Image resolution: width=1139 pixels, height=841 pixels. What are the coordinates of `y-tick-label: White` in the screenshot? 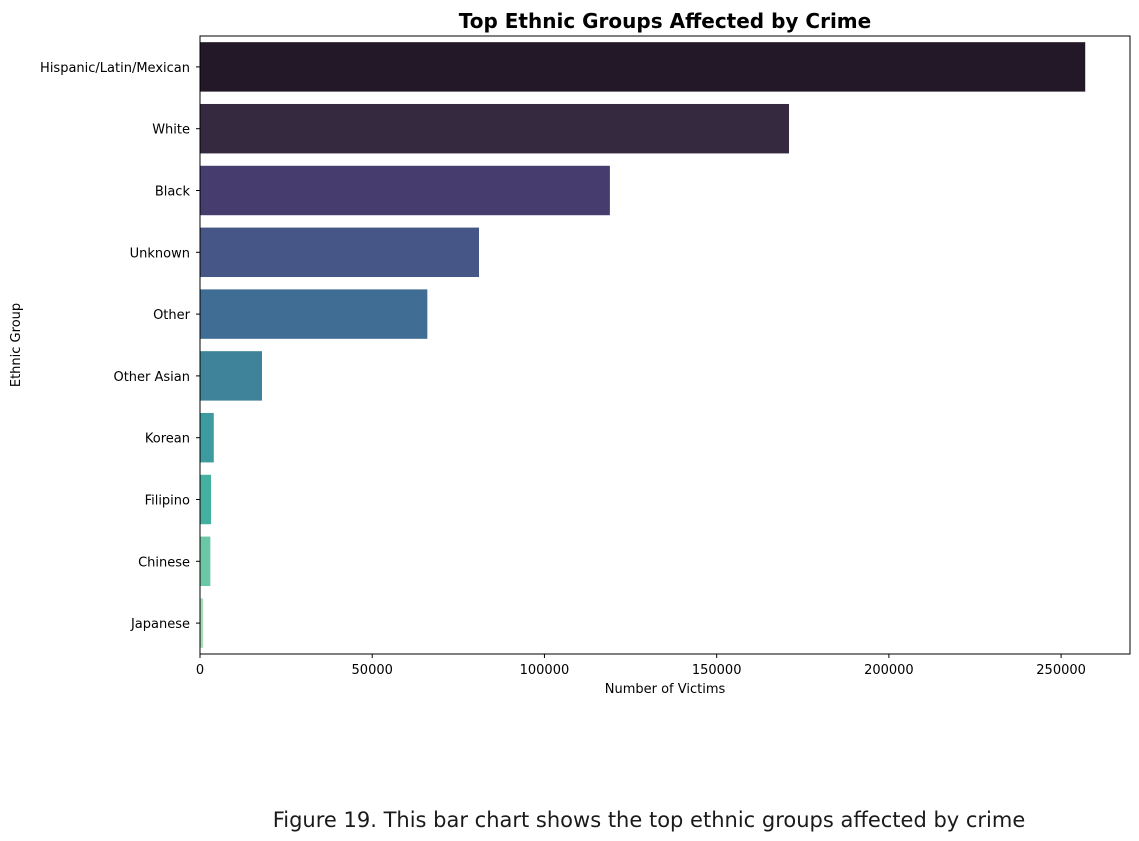 It's located at (171, 130).